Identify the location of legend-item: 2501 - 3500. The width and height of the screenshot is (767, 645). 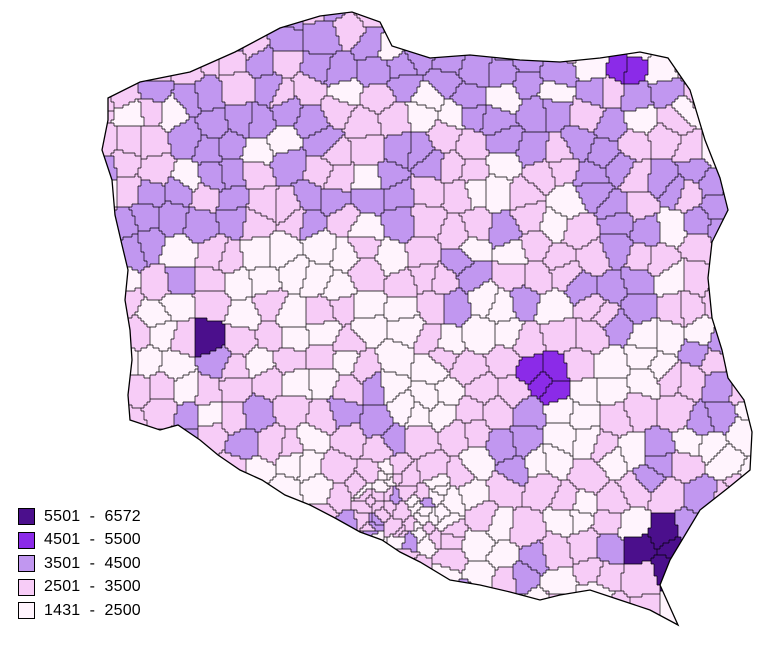
(108, 588).